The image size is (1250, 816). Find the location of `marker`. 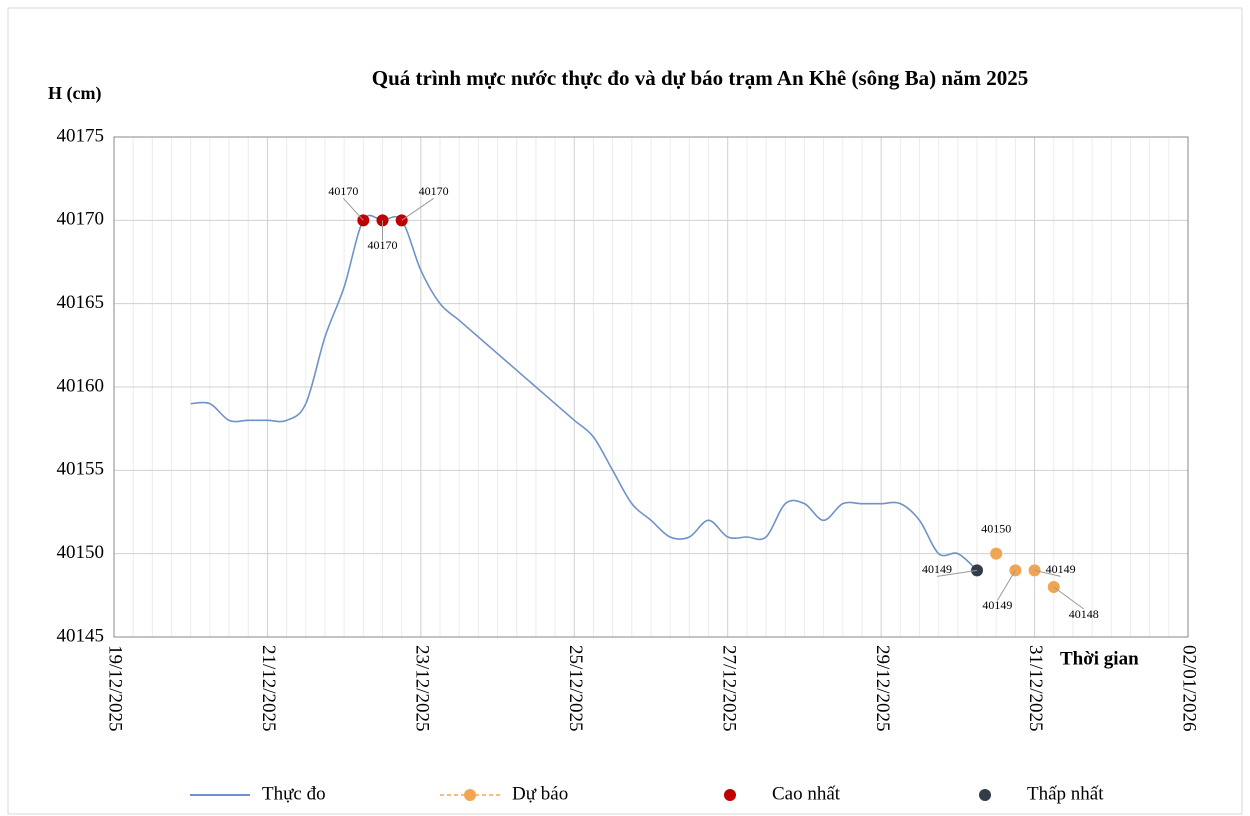

marker is located at coordinates (996, 553).